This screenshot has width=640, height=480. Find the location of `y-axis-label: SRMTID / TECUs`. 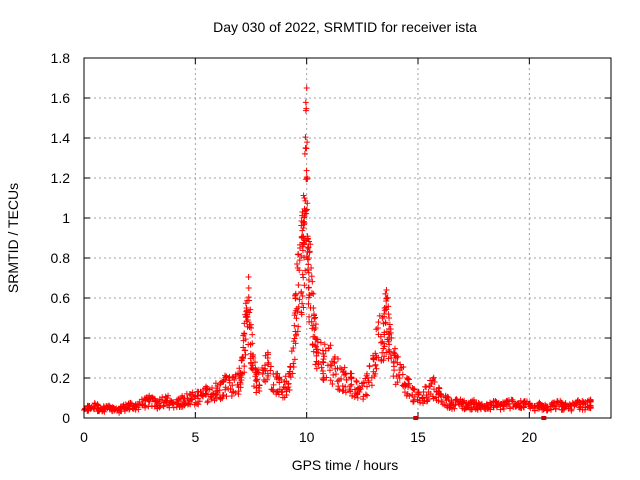

y-axis-label: SRMTID / TECUs is located at coordinates (13, 238).